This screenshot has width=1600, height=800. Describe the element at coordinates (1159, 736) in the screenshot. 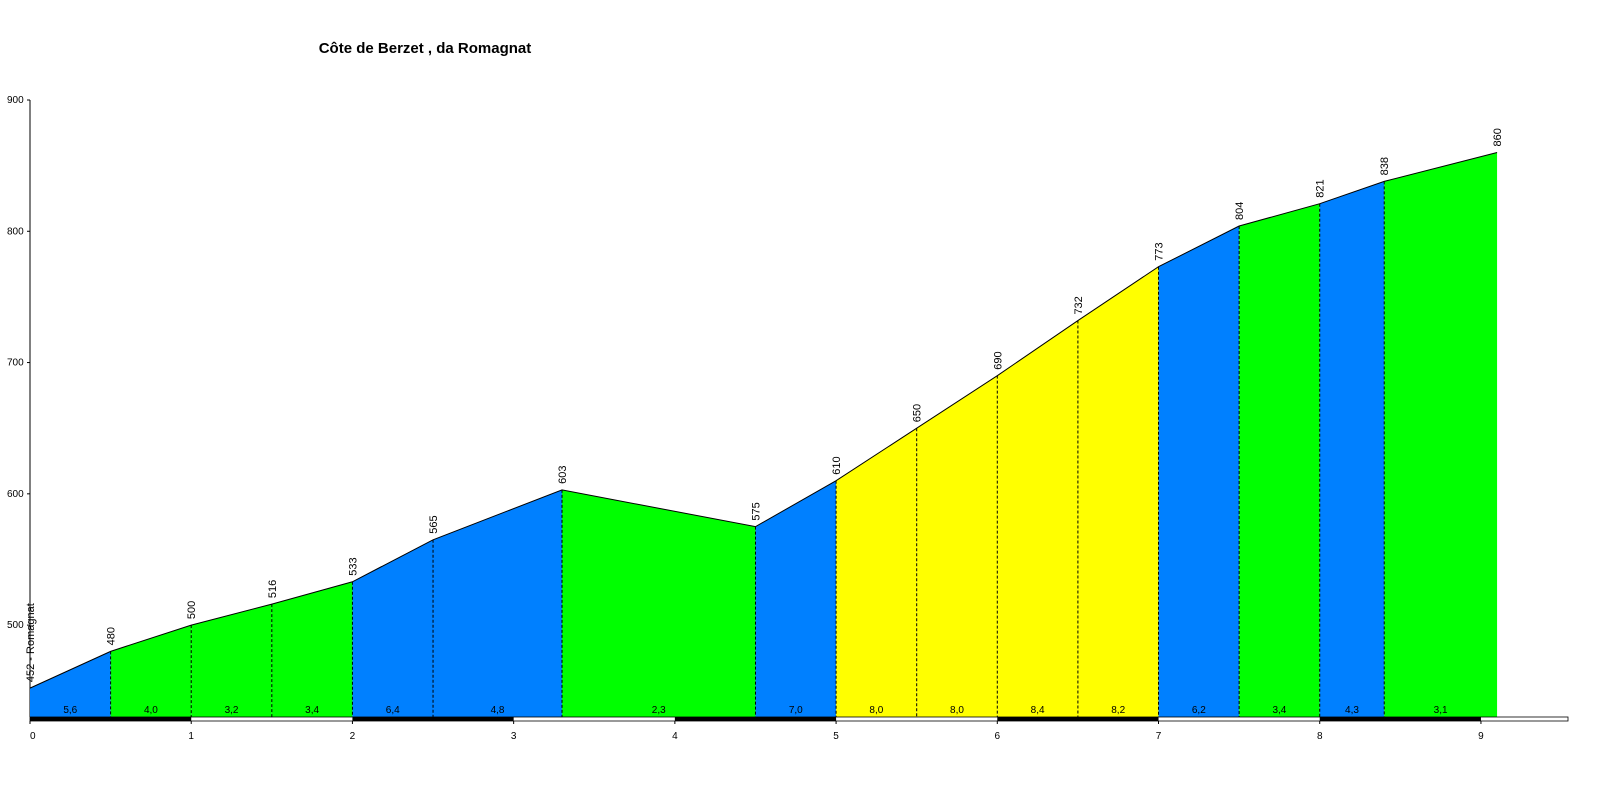

I see `x-tick-label: 7` at that location.